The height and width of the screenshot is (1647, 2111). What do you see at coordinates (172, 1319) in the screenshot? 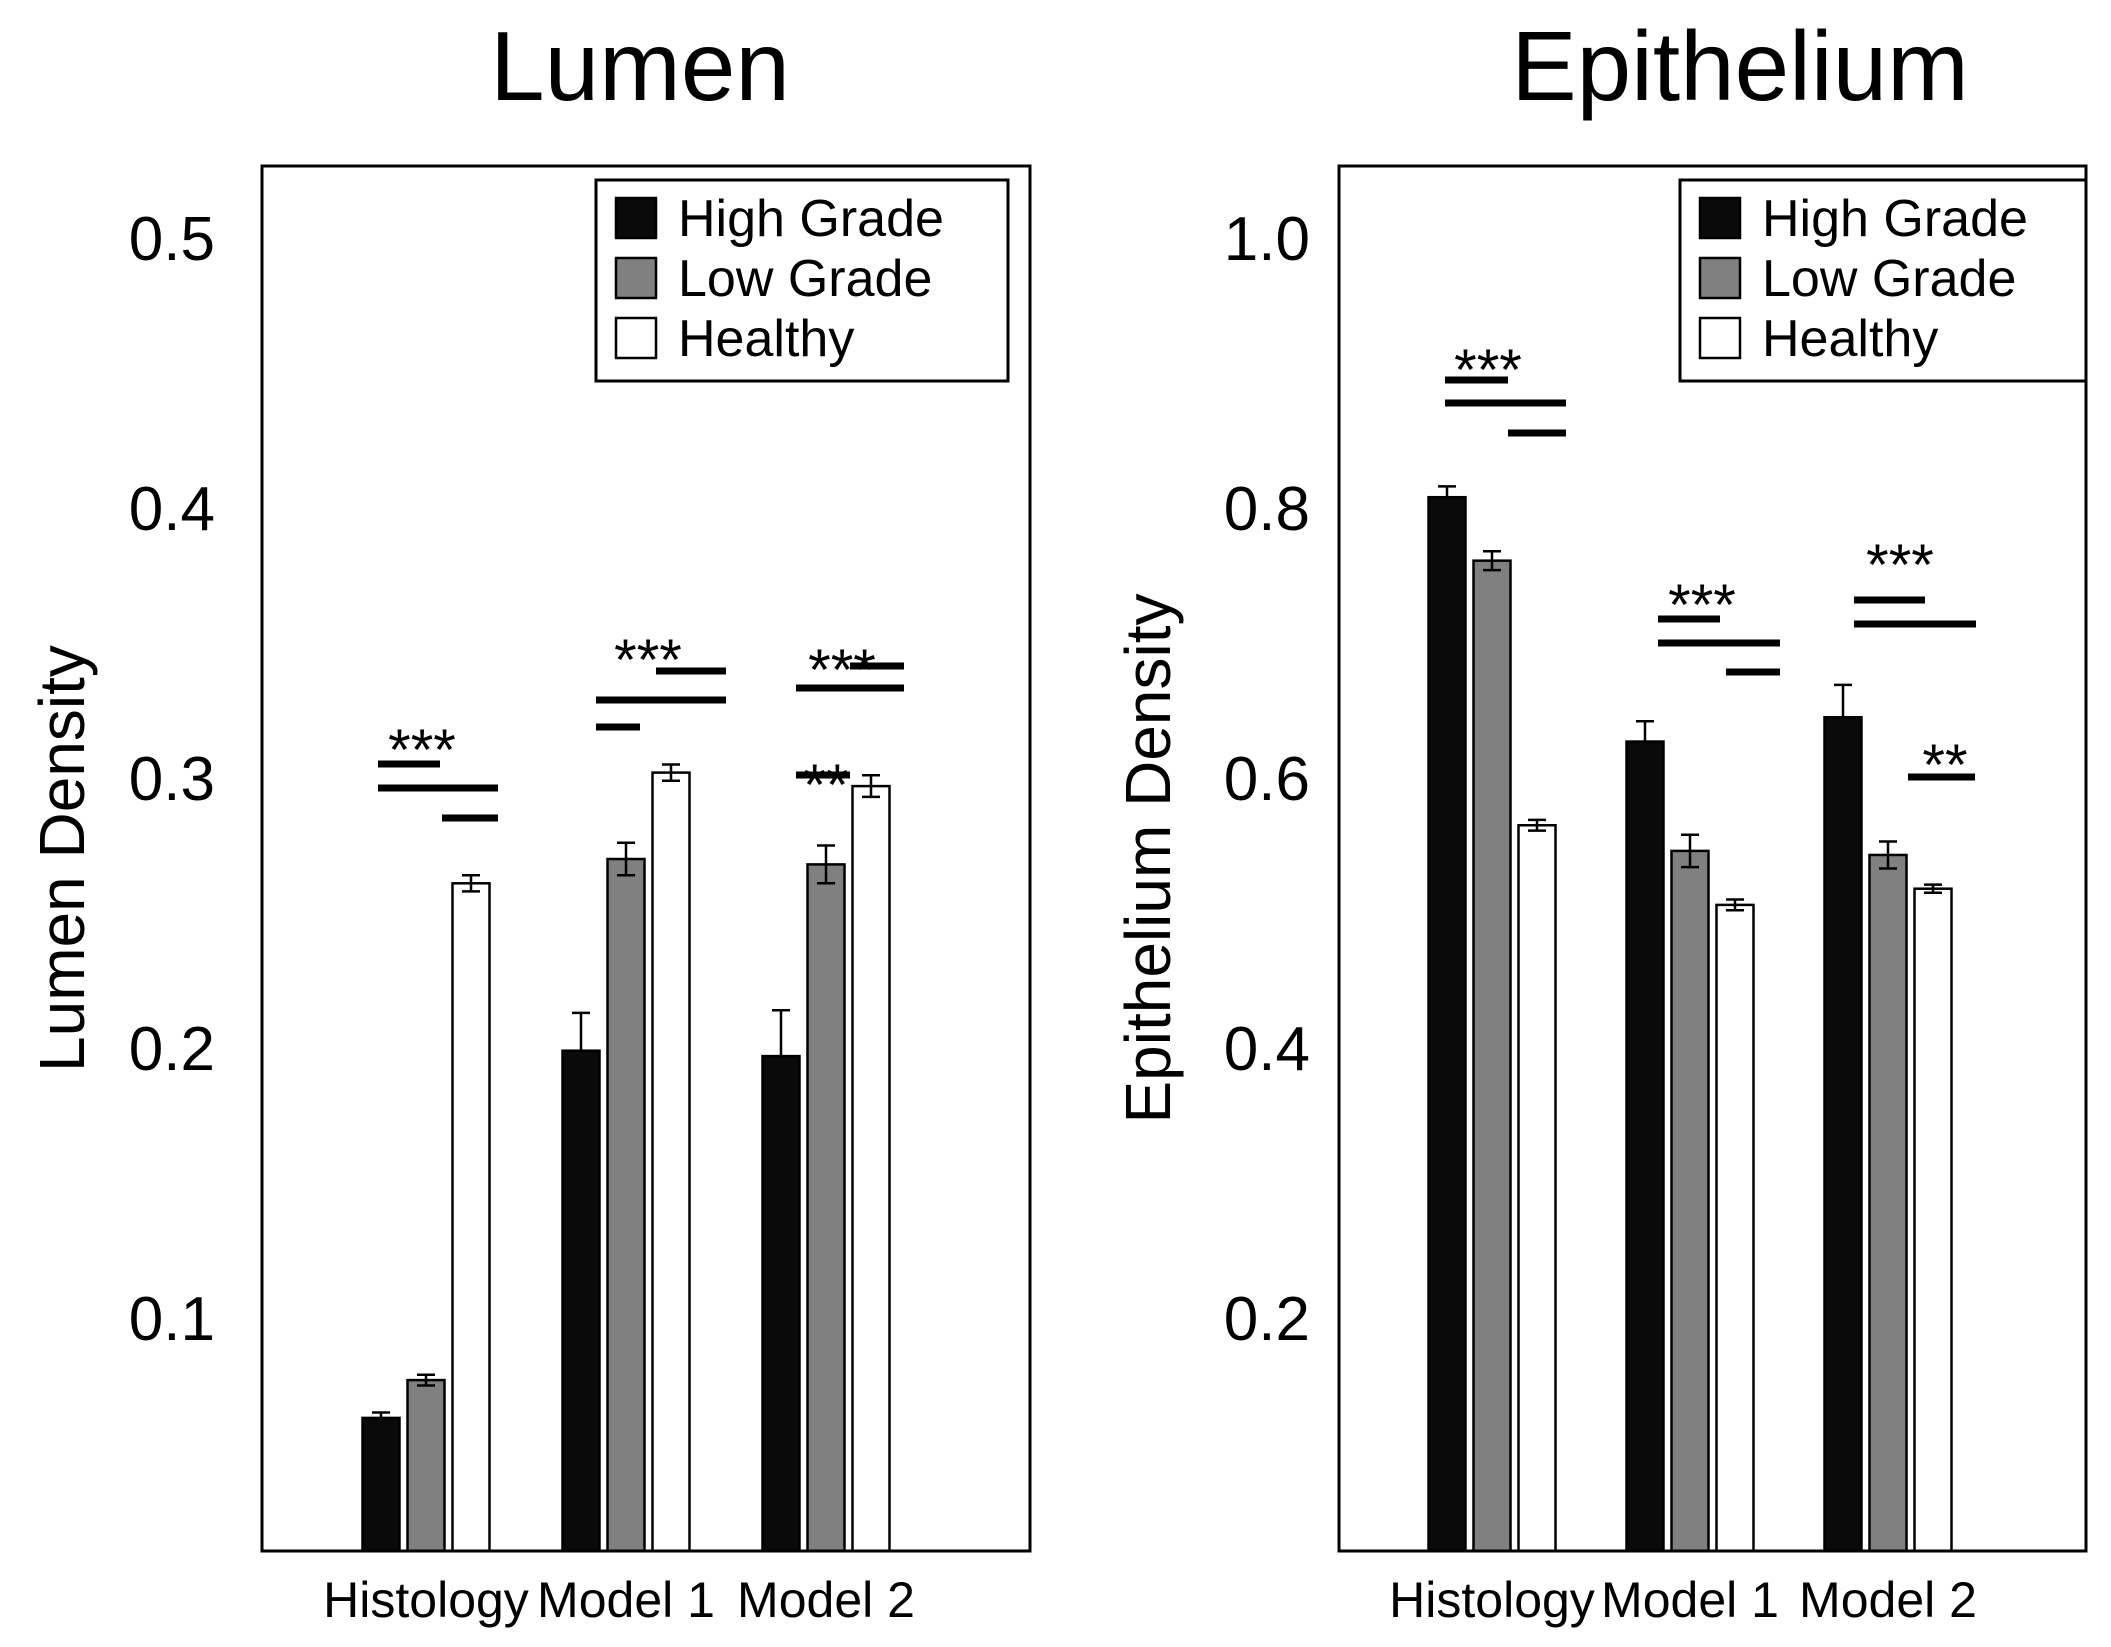
I see `y-tick-label: 0.1` at bounding box center [172, 1319].